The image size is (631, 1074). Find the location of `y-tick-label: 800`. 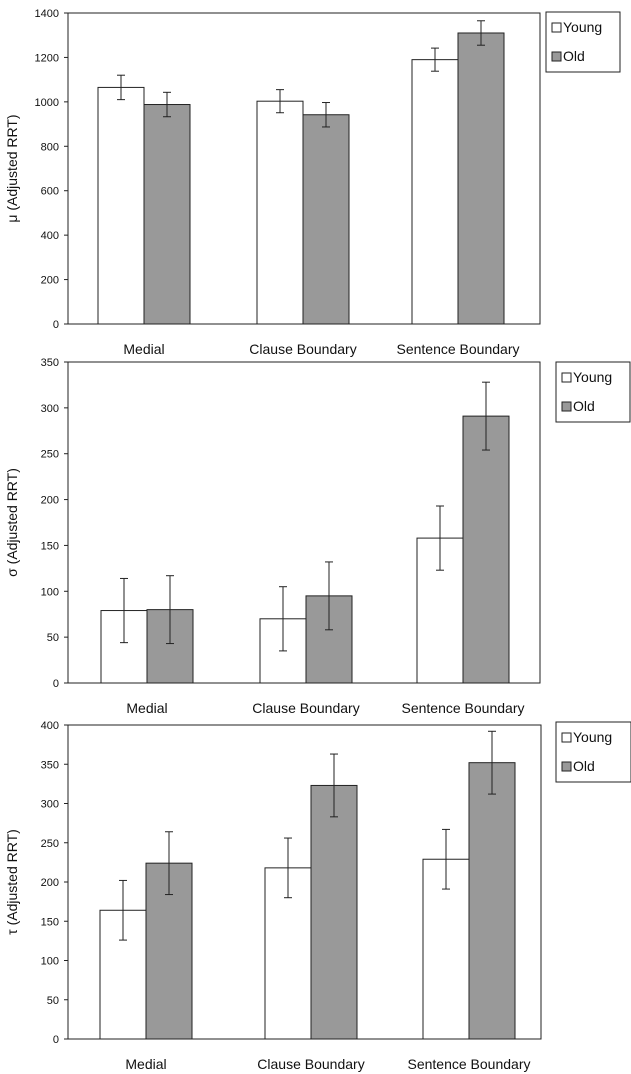

y-tick-label: 800 is located at coordinates (50, 147).